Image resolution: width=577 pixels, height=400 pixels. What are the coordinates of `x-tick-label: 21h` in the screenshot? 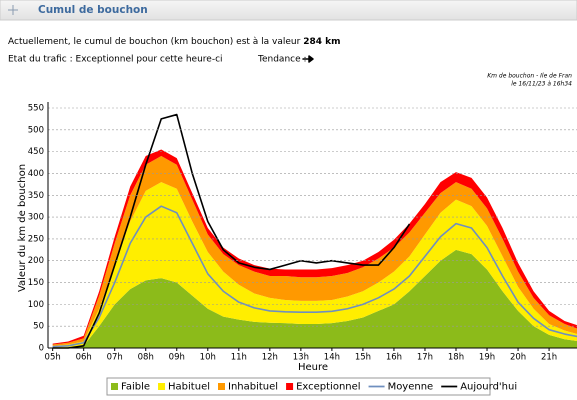 It's located at (549, 358).